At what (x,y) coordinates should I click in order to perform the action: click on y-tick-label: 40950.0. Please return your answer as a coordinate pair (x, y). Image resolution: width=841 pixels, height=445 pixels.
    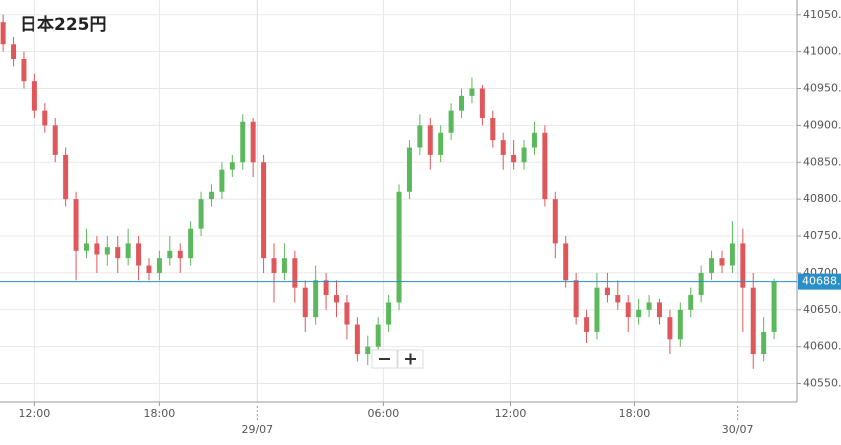
    Looking at the image, I should click on (822, 88).